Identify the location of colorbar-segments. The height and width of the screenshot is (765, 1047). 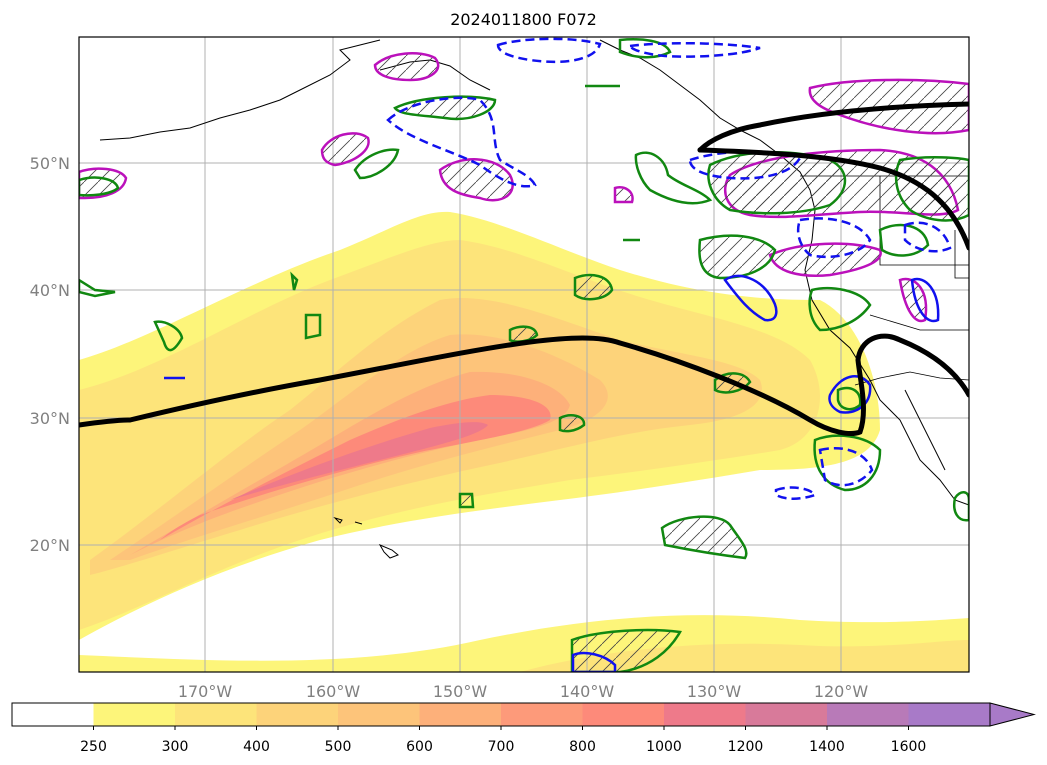
(523, 714).